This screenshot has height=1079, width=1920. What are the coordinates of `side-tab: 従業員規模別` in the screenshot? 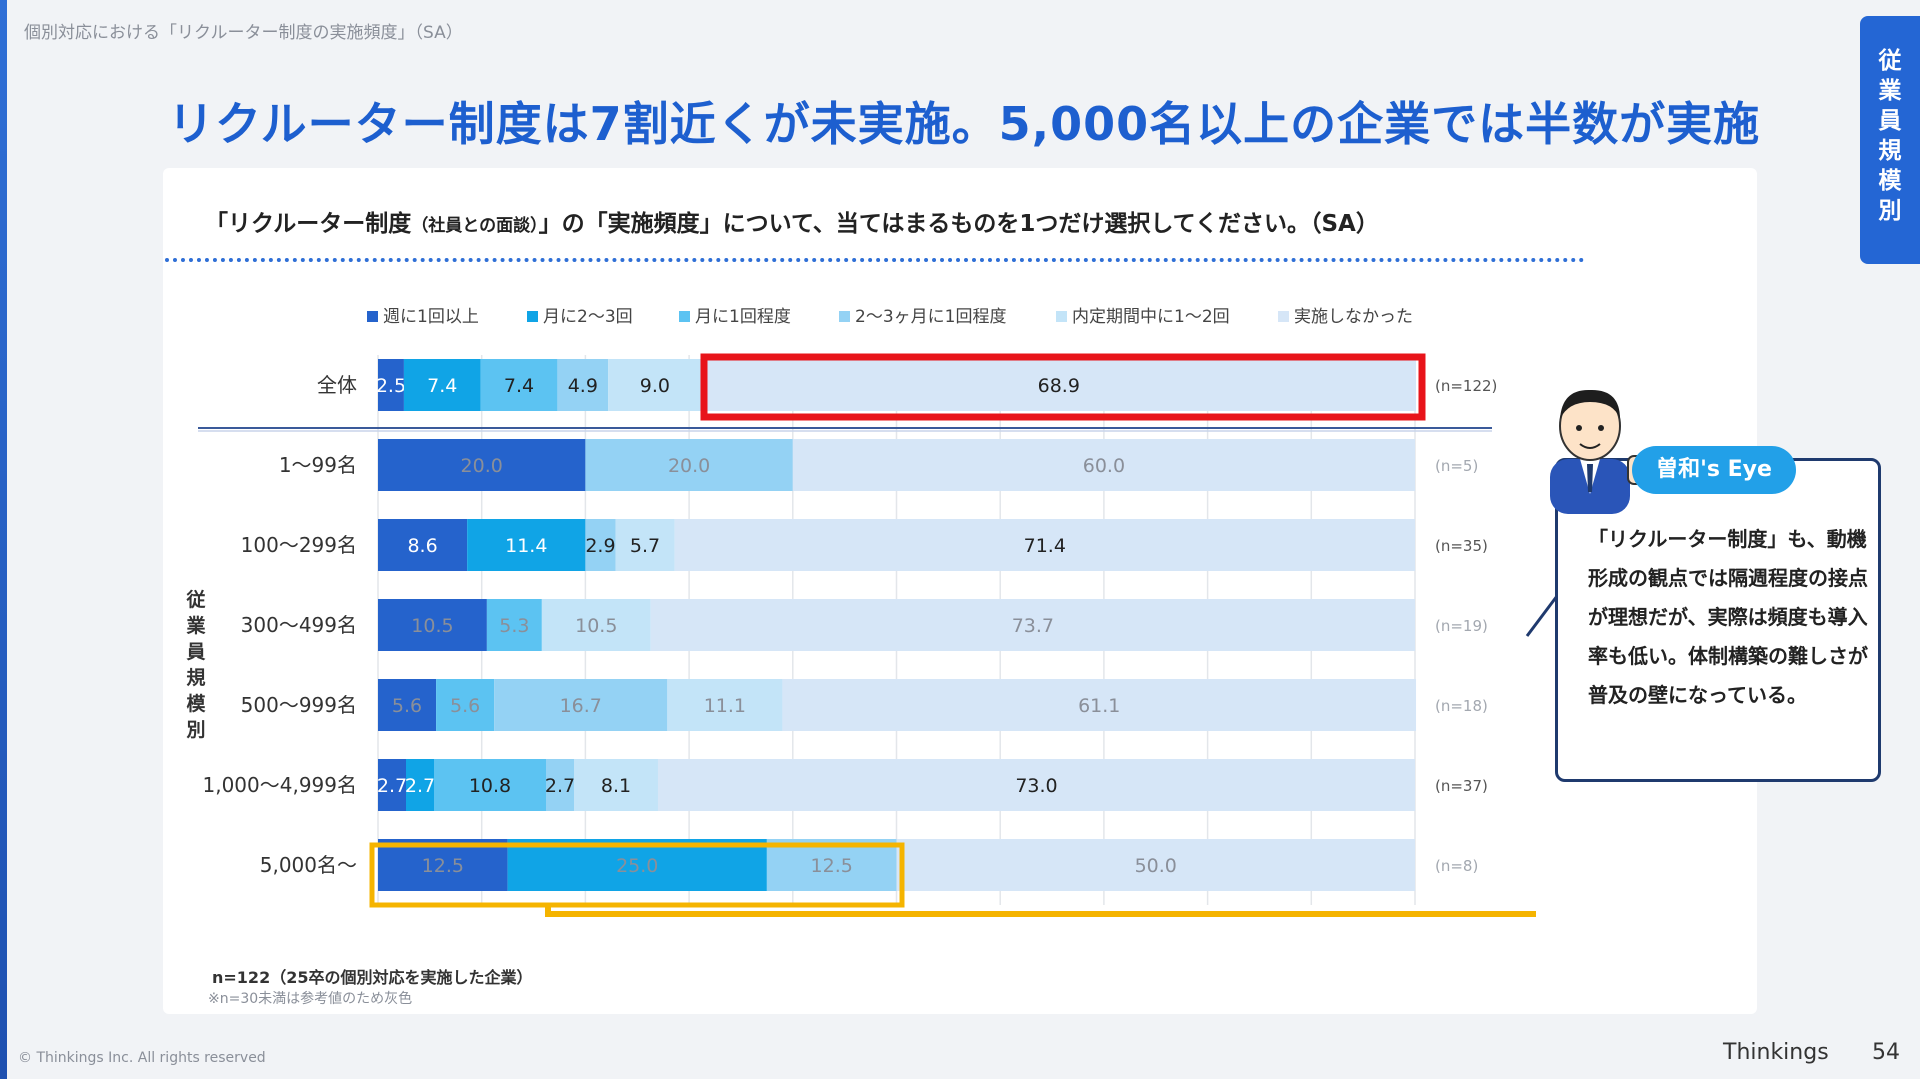 It's located at (1890, 140).